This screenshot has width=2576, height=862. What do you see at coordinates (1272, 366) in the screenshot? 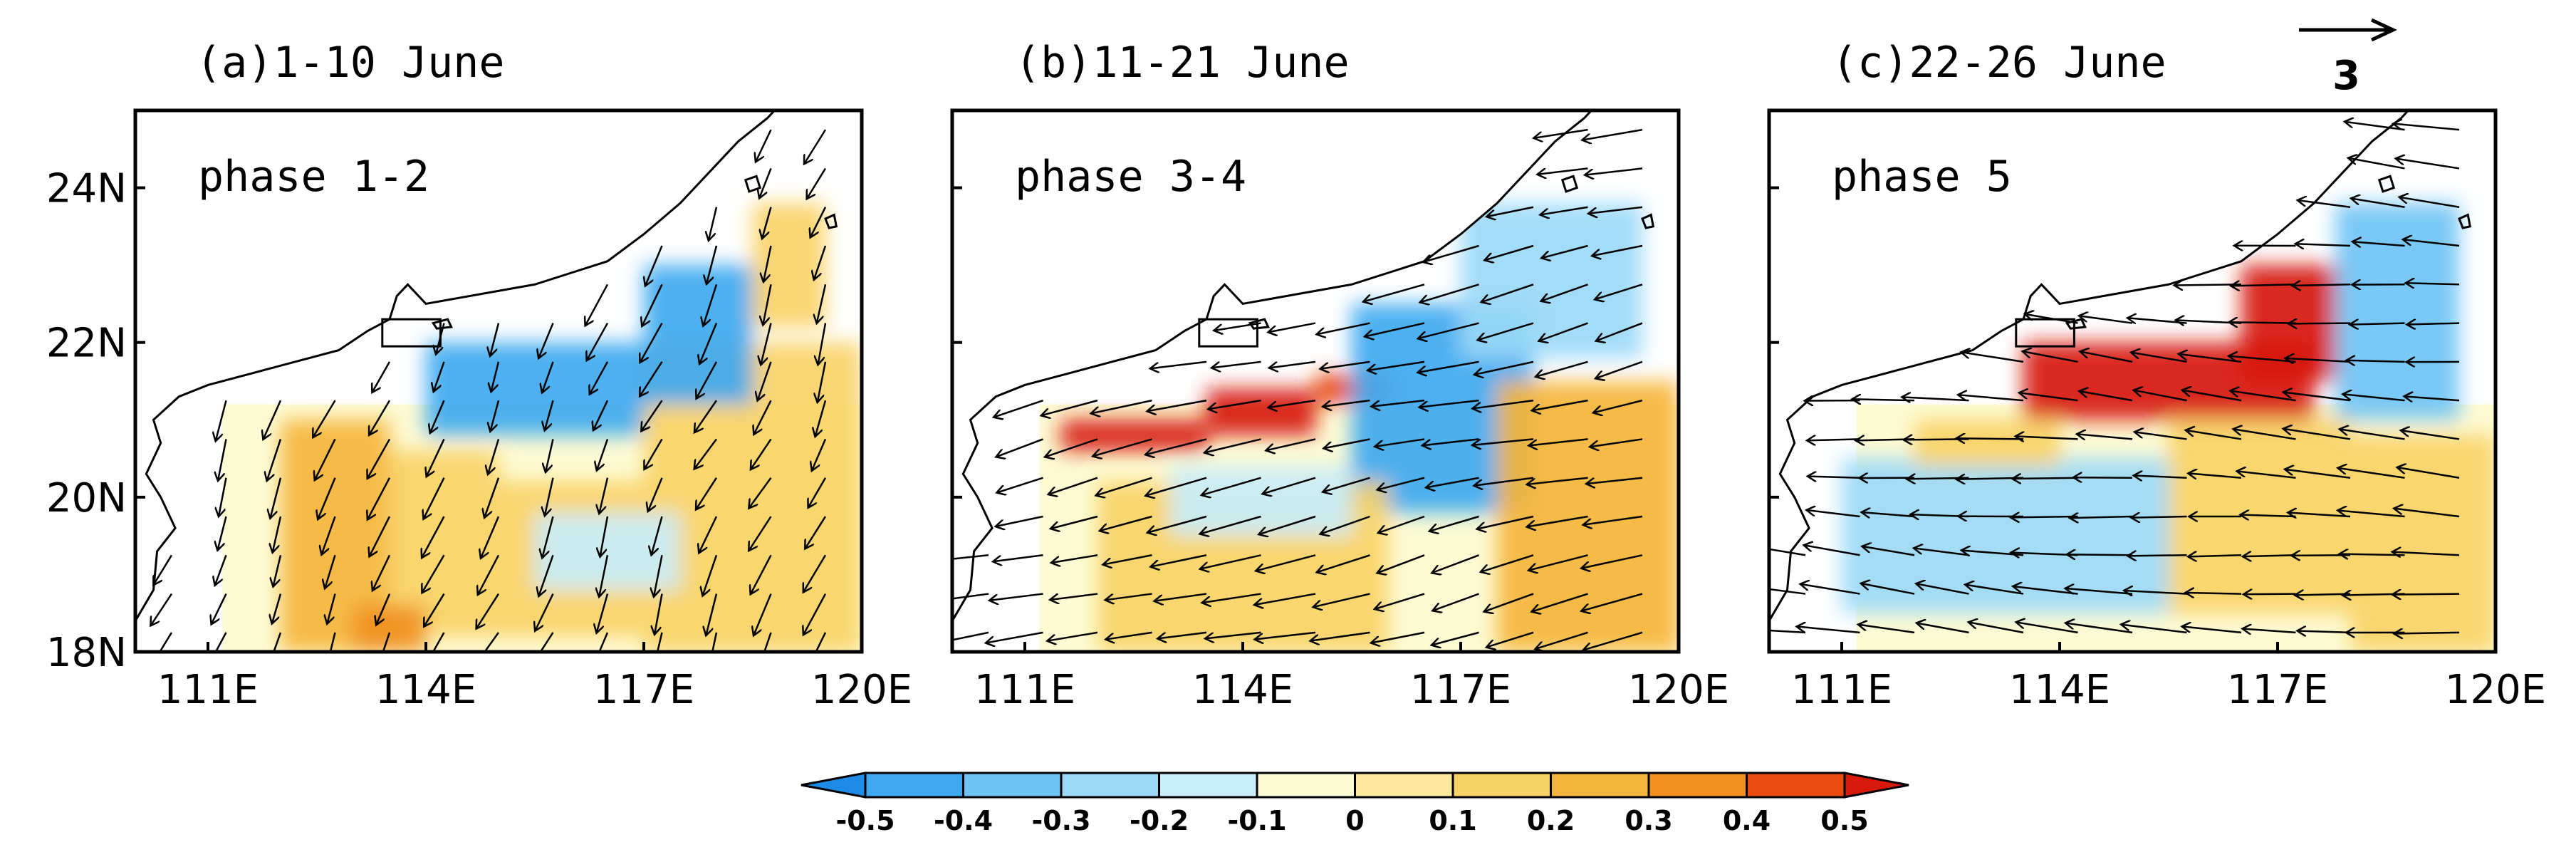
I see `land-mask` at bounding box center [1272, 366].